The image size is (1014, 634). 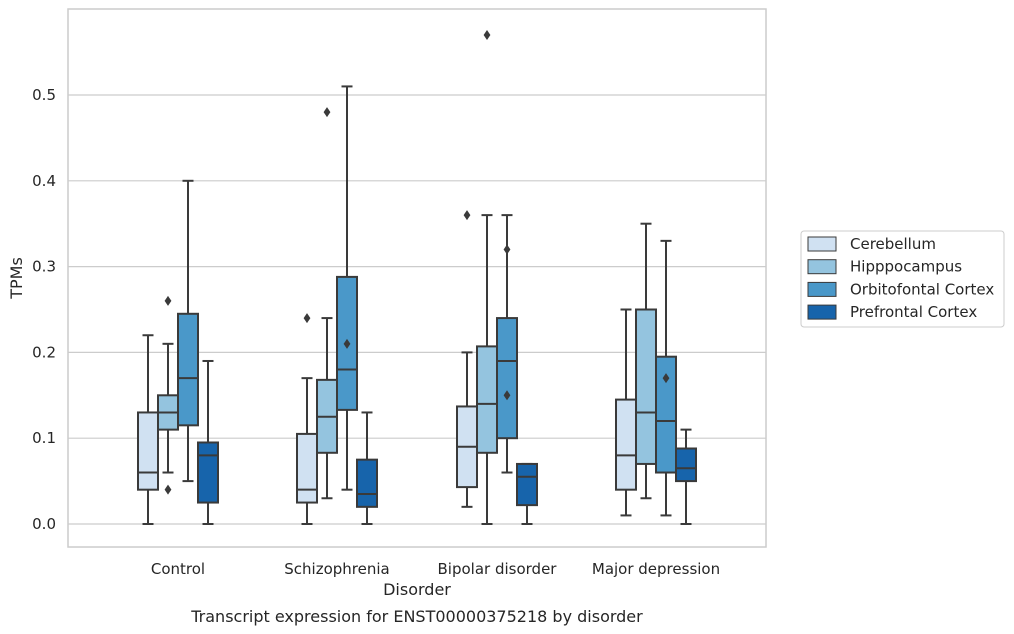 I want to click on legend-label: Prefrontal Cortex, so click(x=913, y=312).